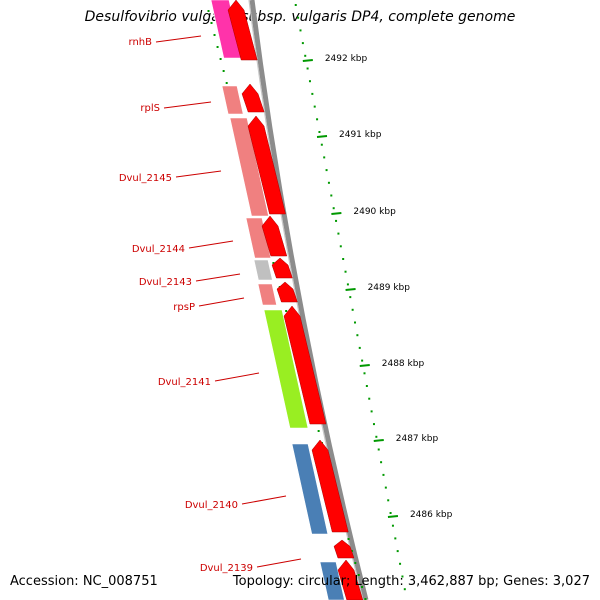 This screenshot has height=600, width=600. Describe the element at coordinates (346, 59) in the screenshot. I see `tick-label: 2492 kbp` at that location.